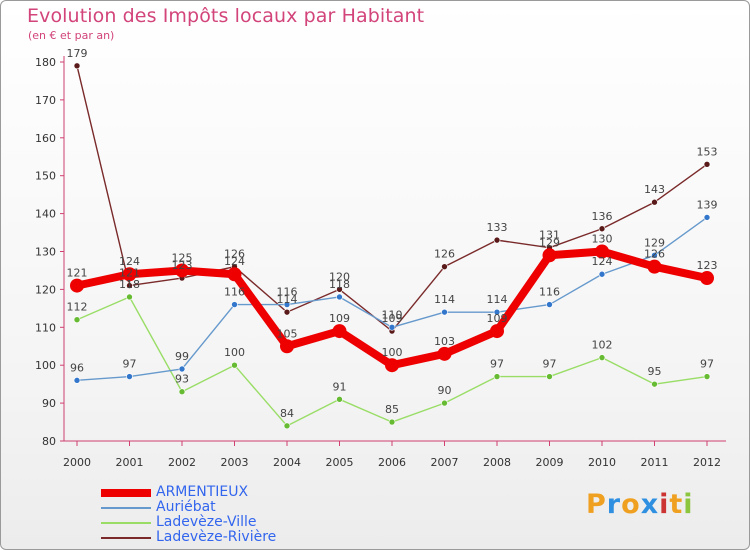 The image size is (750, 550). I want to click on y-tick-label: 180, so click(45, 62).